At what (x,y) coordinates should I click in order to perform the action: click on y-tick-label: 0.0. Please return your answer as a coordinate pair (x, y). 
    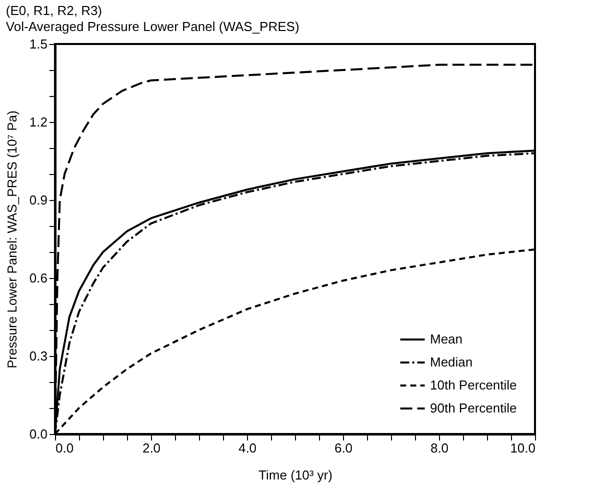
    Looking at the image, I should click on (38, 434).